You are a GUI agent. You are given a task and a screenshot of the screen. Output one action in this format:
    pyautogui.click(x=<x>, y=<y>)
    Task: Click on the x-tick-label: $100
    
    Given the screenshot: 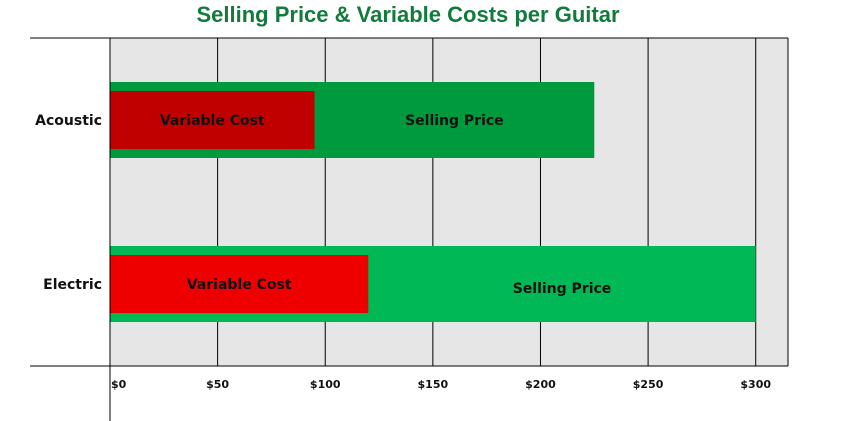 What is the action you would take?
    pyautogui.click(x=325, y=384)
    